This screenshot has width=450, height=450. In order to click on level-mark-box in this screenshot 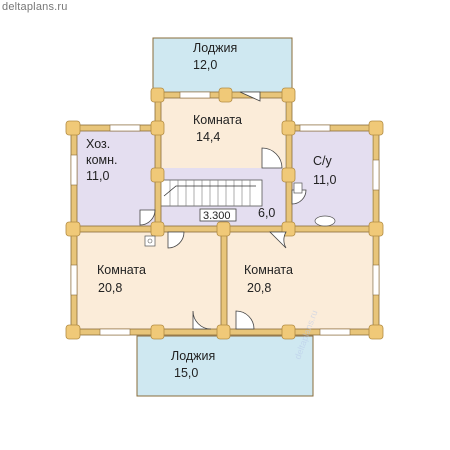, I will do `click(218, 215)`.